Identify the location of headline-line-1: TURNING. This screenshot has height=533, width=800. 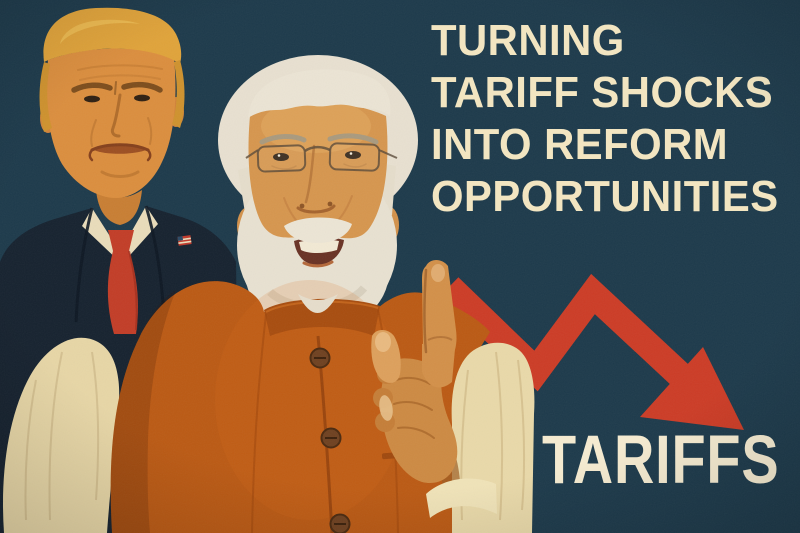
(528, 40).